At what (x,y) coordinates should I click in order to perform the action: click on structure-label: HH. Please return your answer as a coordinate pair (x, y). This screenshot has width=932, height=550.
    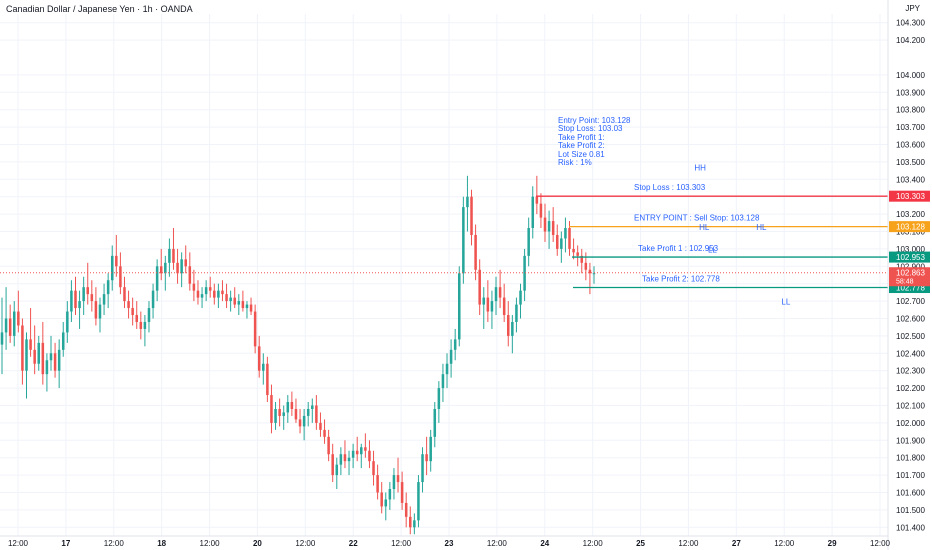
    Looking at the image, I should click on (700, 168).